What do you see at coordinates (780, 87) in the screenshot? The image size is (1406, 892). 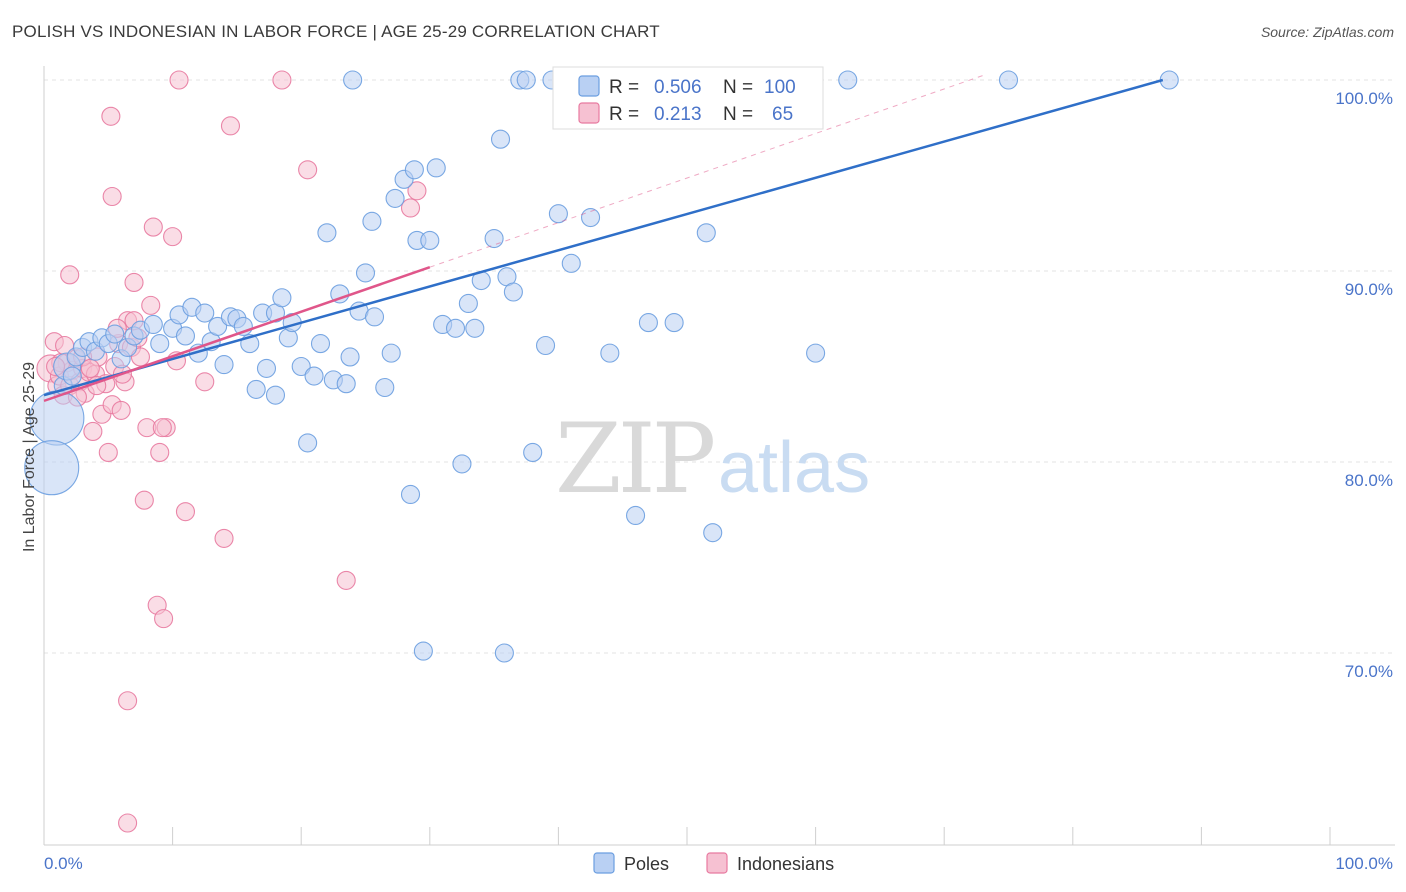 I see `legend-n-value-poles: 100` at bounding box center [780, 87].